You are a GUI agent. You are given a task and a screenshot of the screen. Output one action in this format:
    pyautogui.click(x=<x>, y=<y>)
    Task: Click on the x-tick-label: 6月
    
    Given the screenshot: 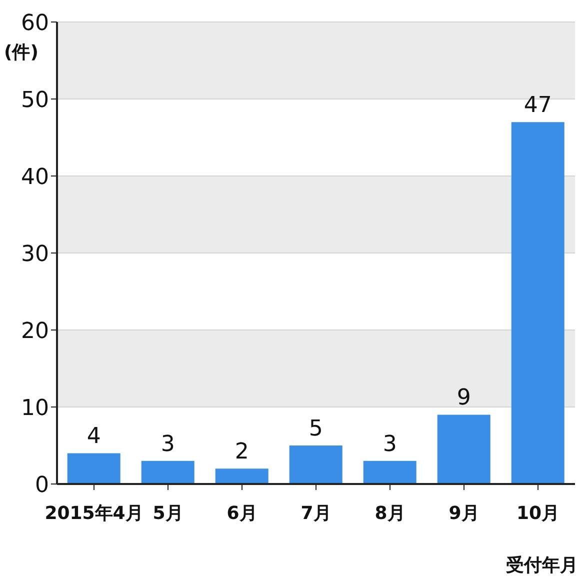 What is the action you would take?
    pyautogui.click(x=242, y=513)
    